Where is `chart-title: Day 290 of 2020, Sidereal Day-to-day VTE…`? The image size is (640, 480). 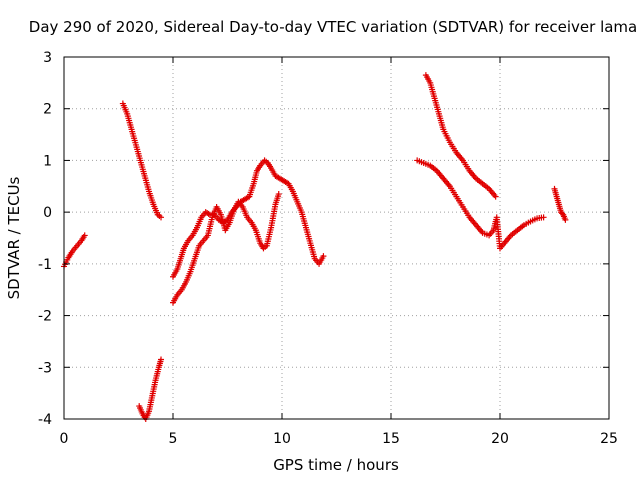
chart-title: Day 290 of 2020, Sidereal Day-to-day VTE… is located at coordinates (333, 27).